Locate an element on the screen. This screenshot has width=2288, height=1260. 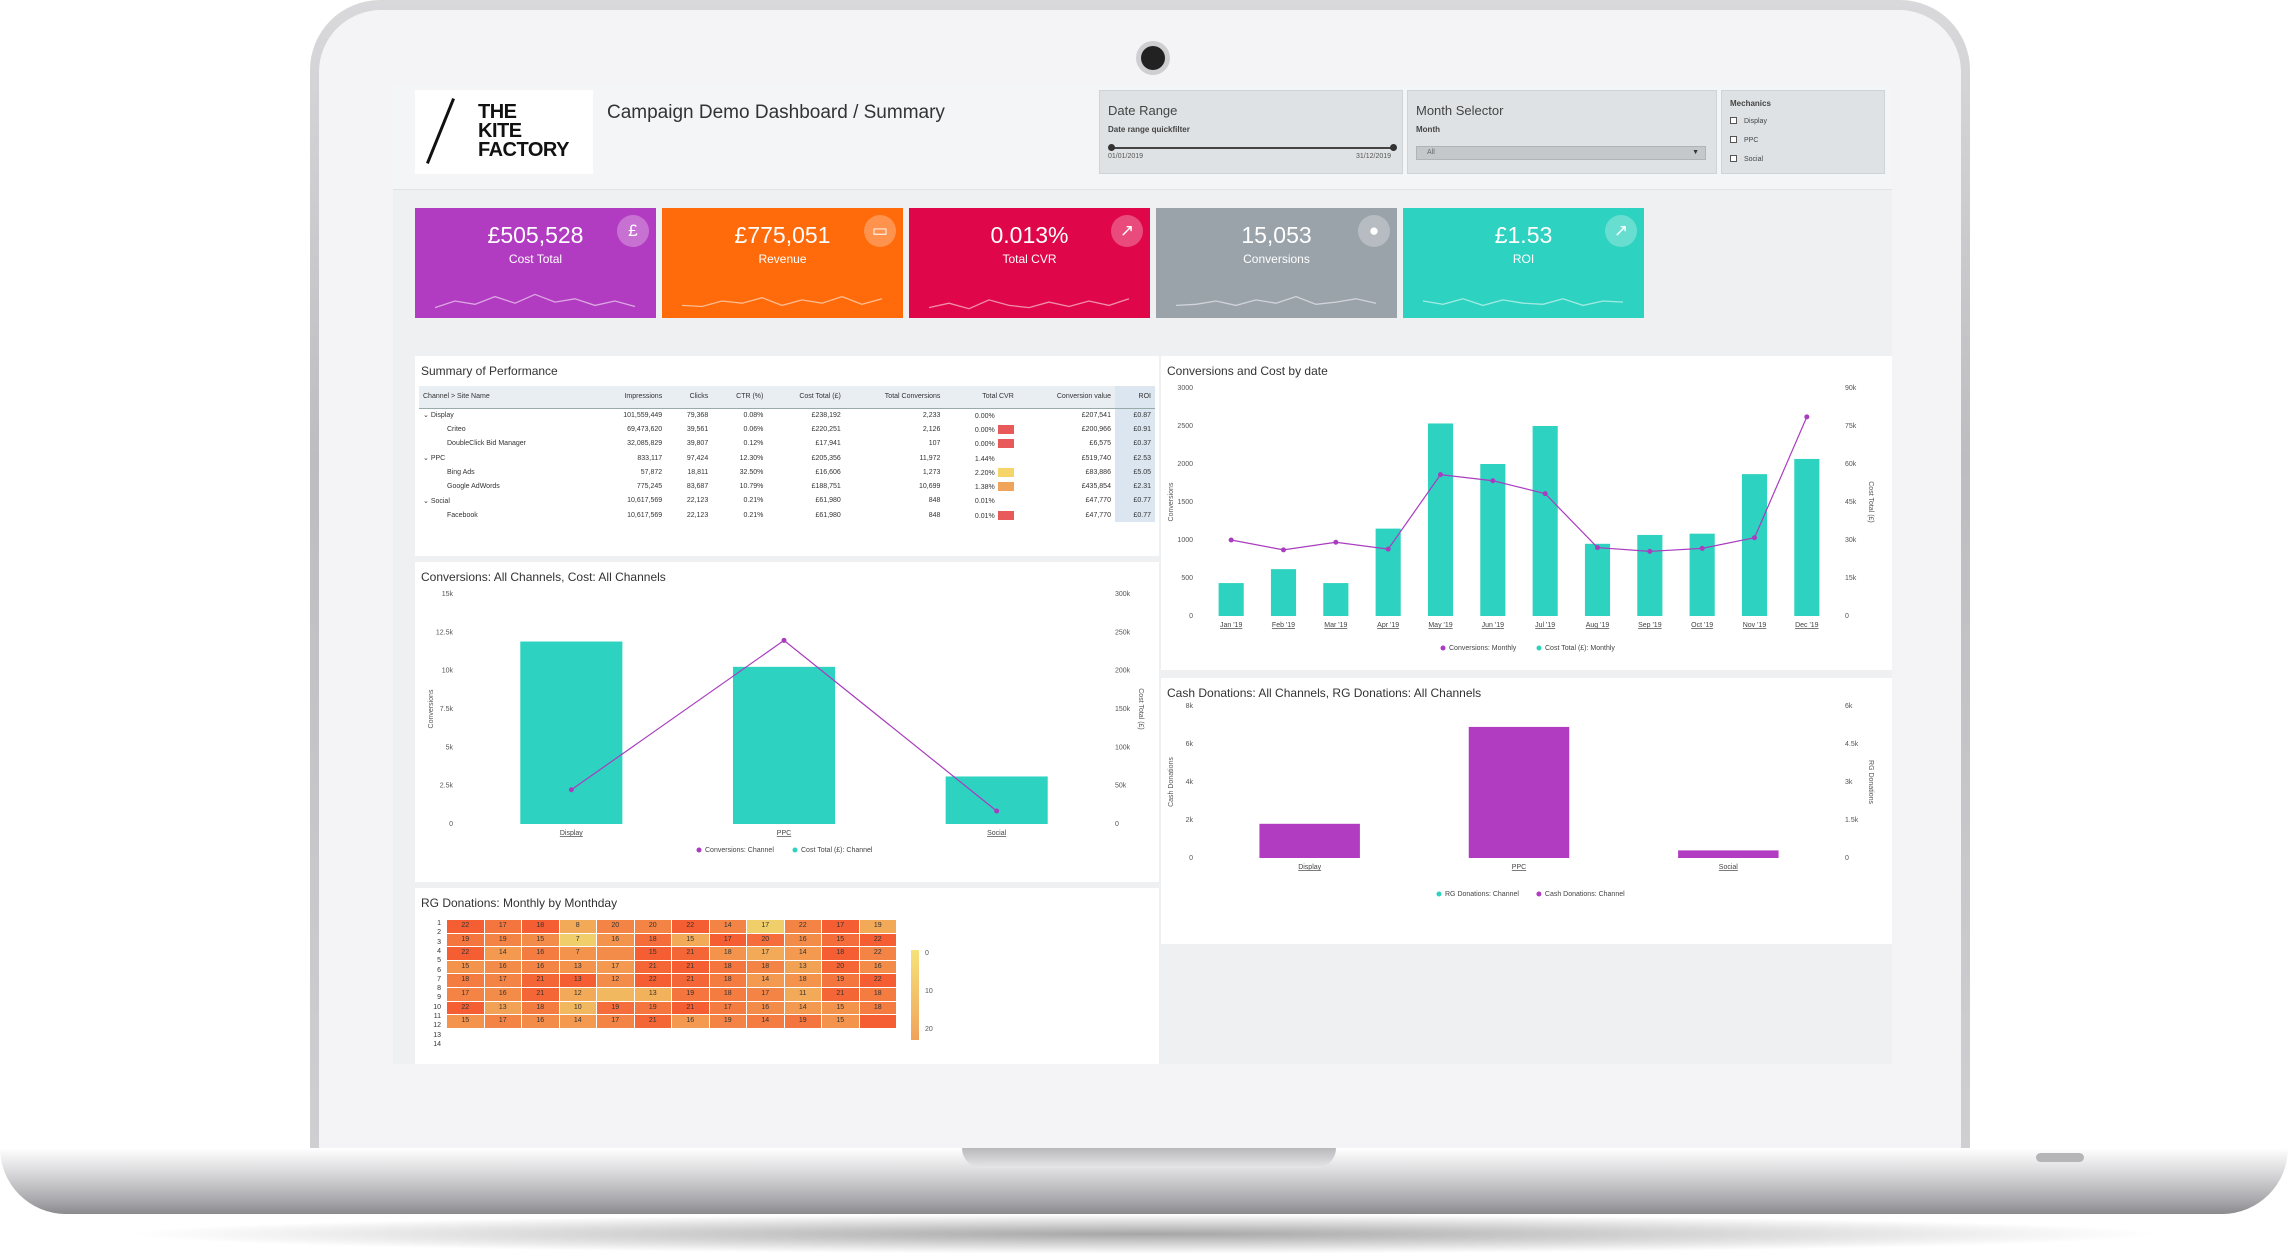
heatmap-cell is located at coordinates (877, 1021).